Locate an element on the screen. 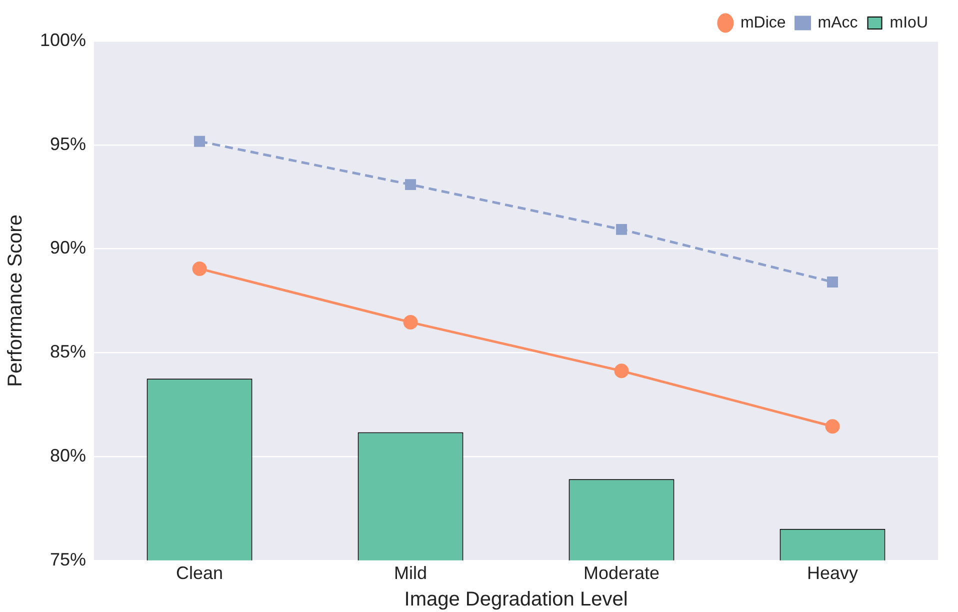 The image size is (958, 612). y-tick-label: 90% is located at coordinates (68, 248).